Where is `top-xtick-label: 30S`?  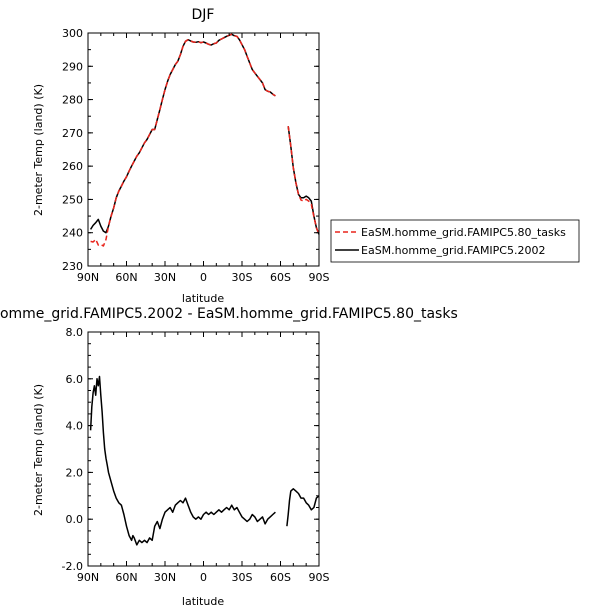
top-xtick-label: 30S is located at coordinates (242, 277).